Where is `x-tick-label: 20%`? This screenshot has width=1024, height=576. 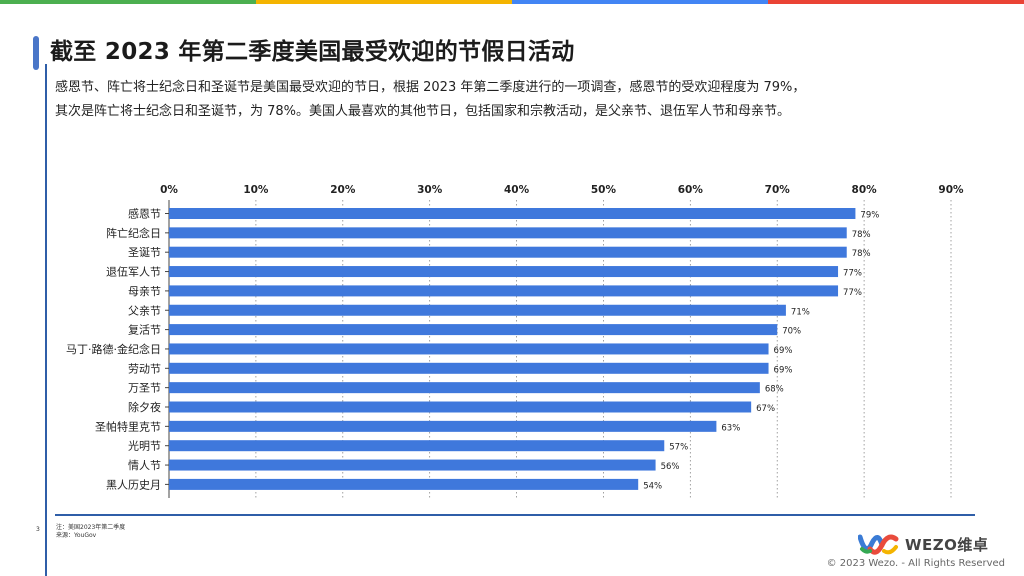 x-tick-label: 20% is located at coordinates (343, 190).